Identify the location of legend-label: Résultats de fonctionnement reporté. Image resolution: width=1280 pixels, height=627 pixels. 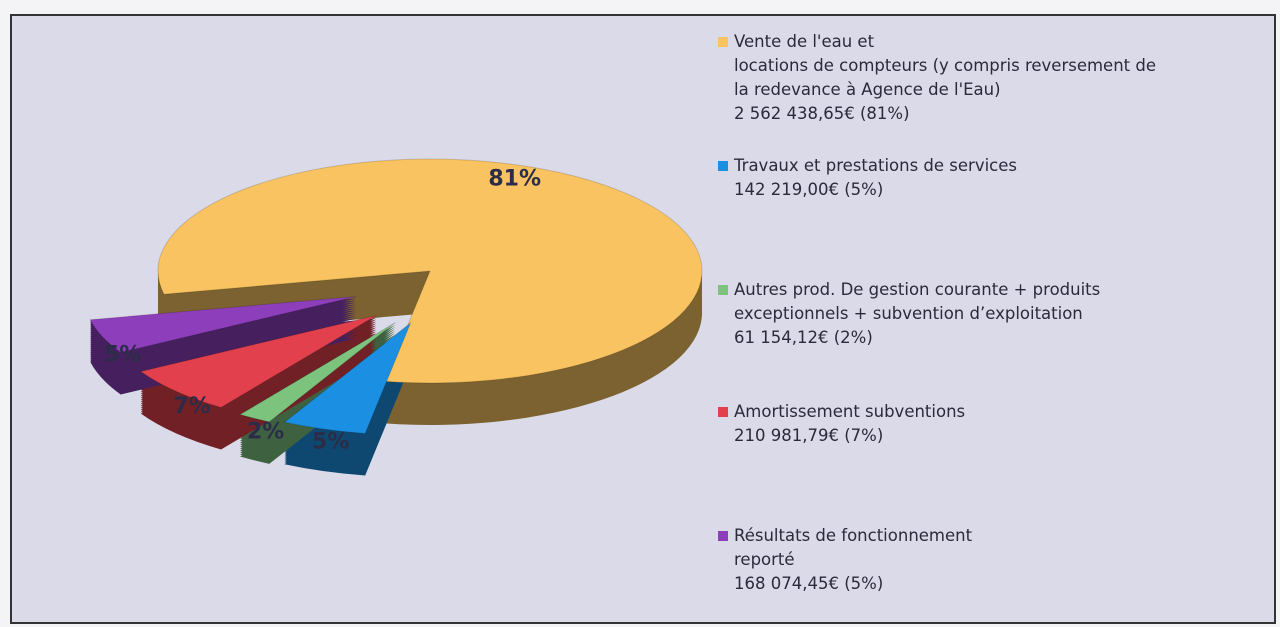
(853, 547).